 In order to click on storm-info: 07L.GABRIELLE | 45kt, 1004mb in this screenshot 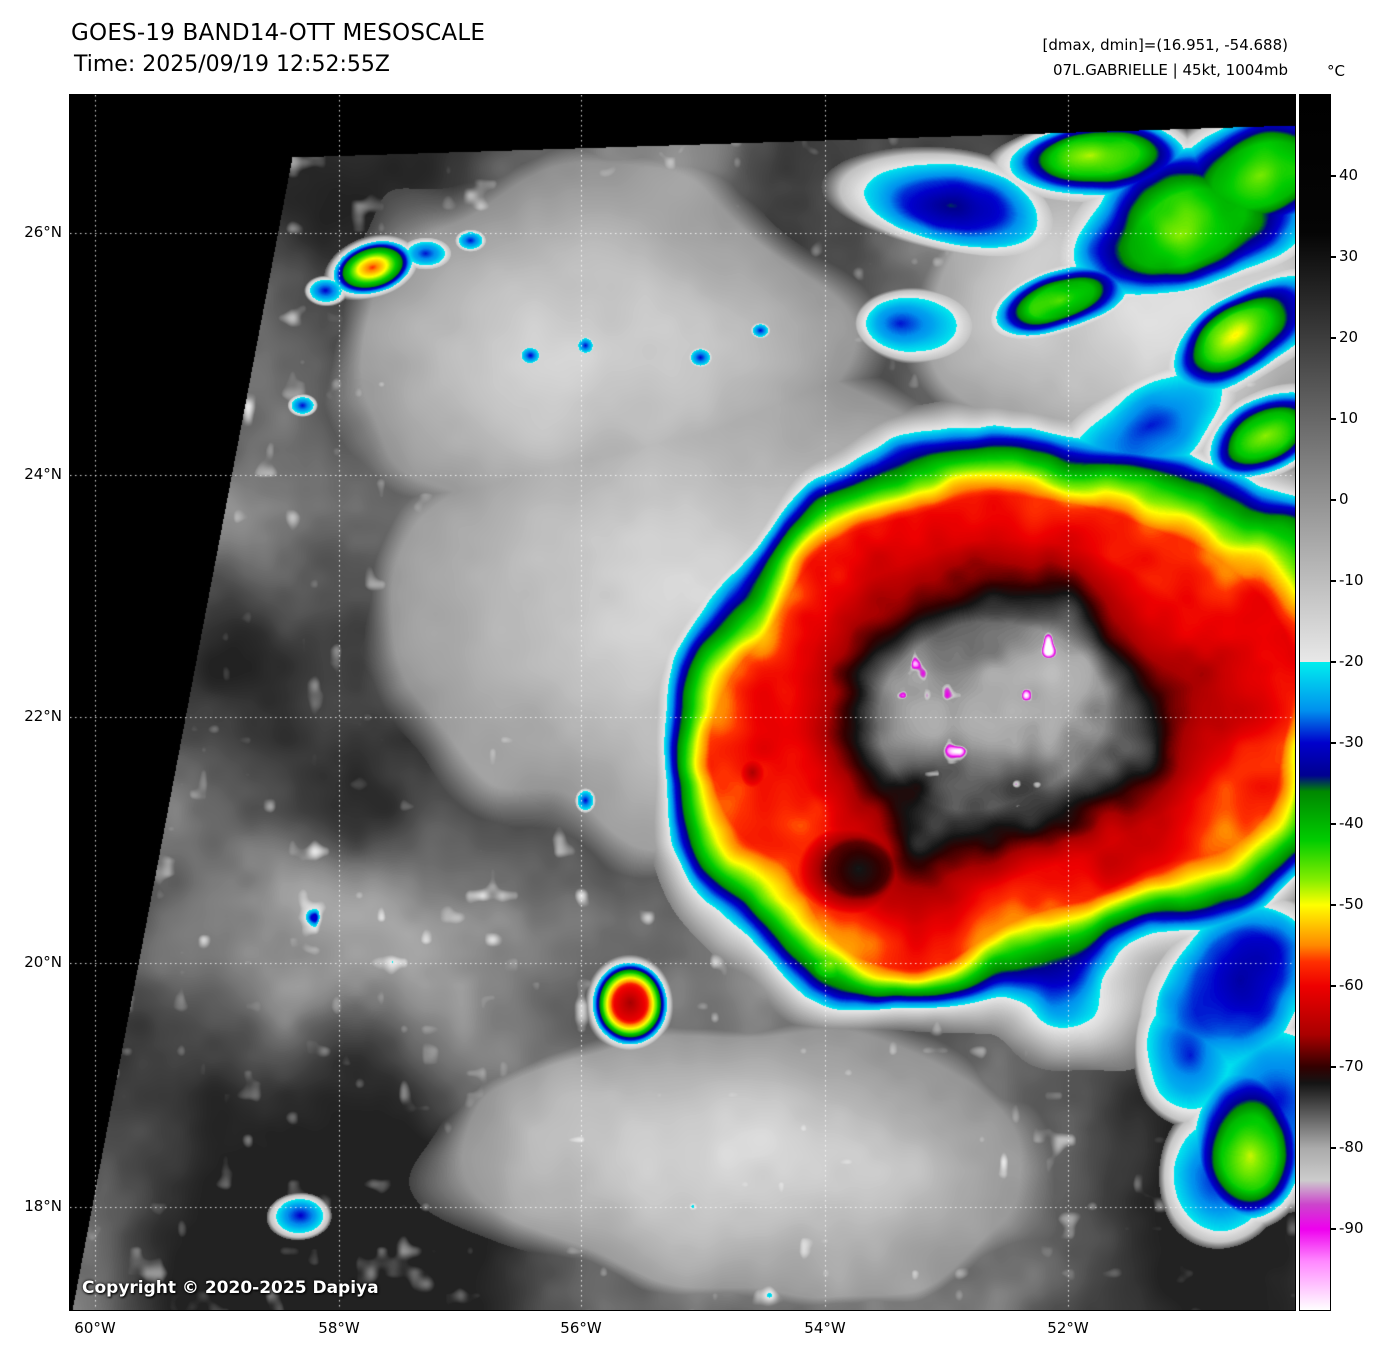, I will do `click(1170, 70)`.